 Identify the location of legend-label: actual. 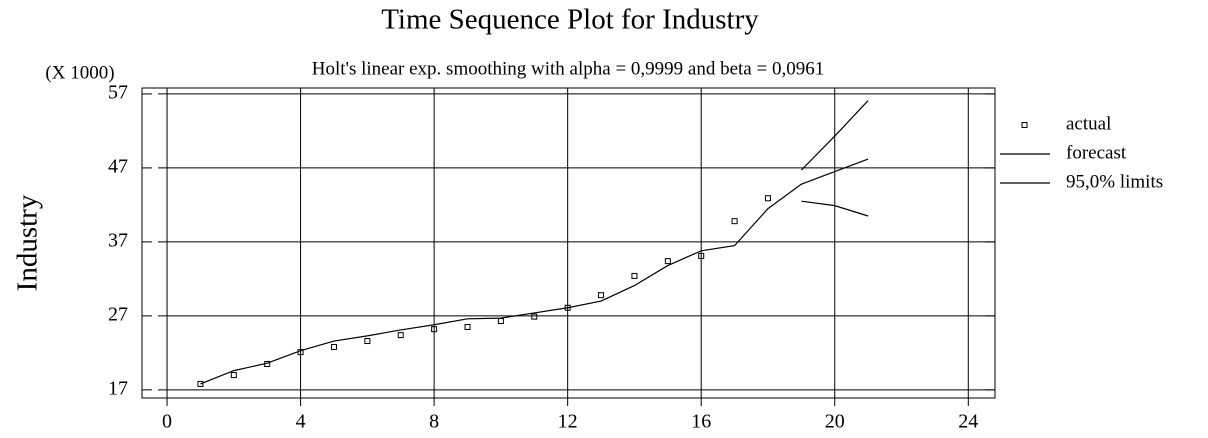
(1088, 123).